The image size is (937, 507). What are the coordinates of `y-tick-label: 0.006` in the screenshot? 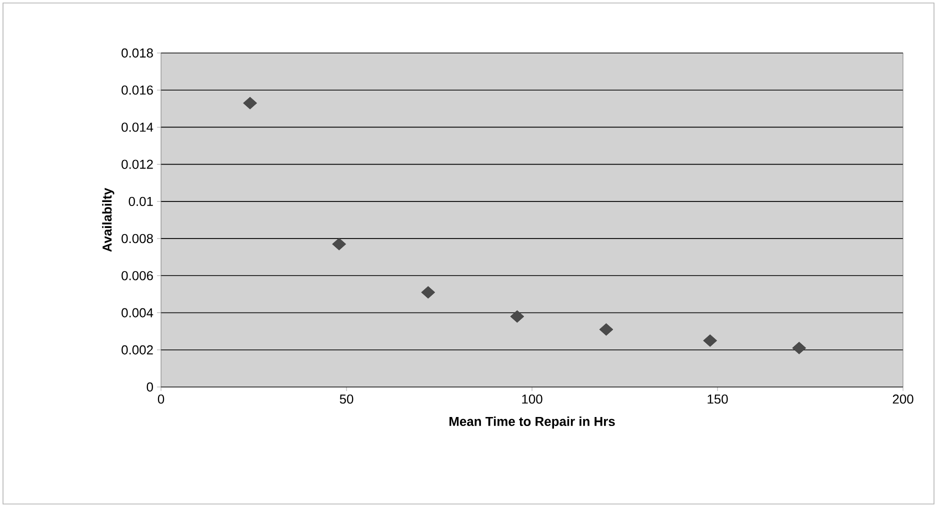 It's located at (137, 275).